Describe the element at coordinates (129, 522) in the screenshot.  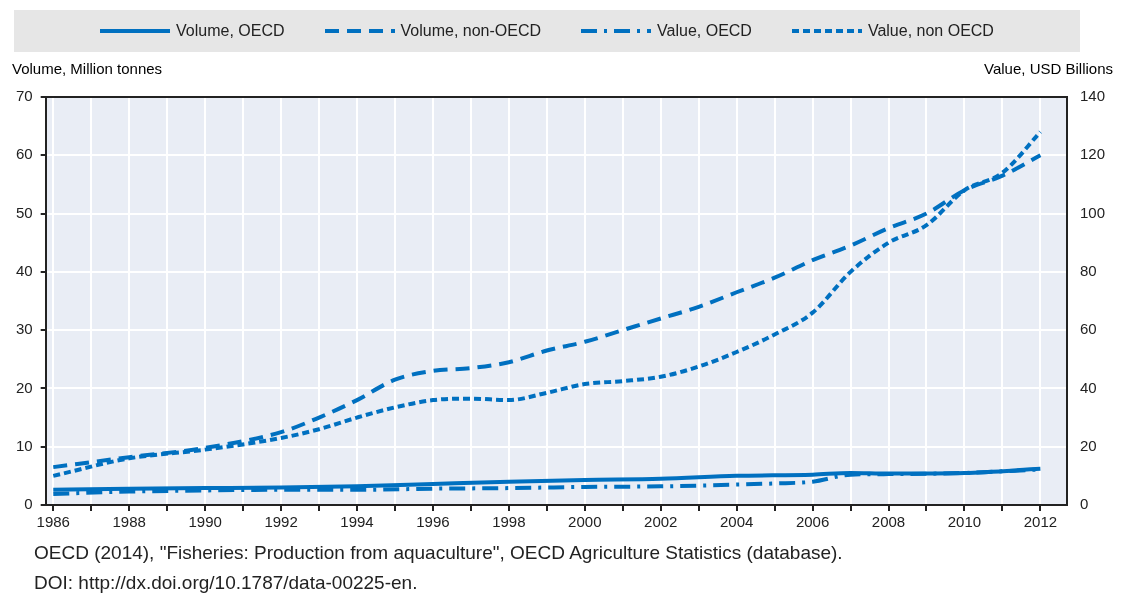
I see `x-tick-label: 1988` at that location.